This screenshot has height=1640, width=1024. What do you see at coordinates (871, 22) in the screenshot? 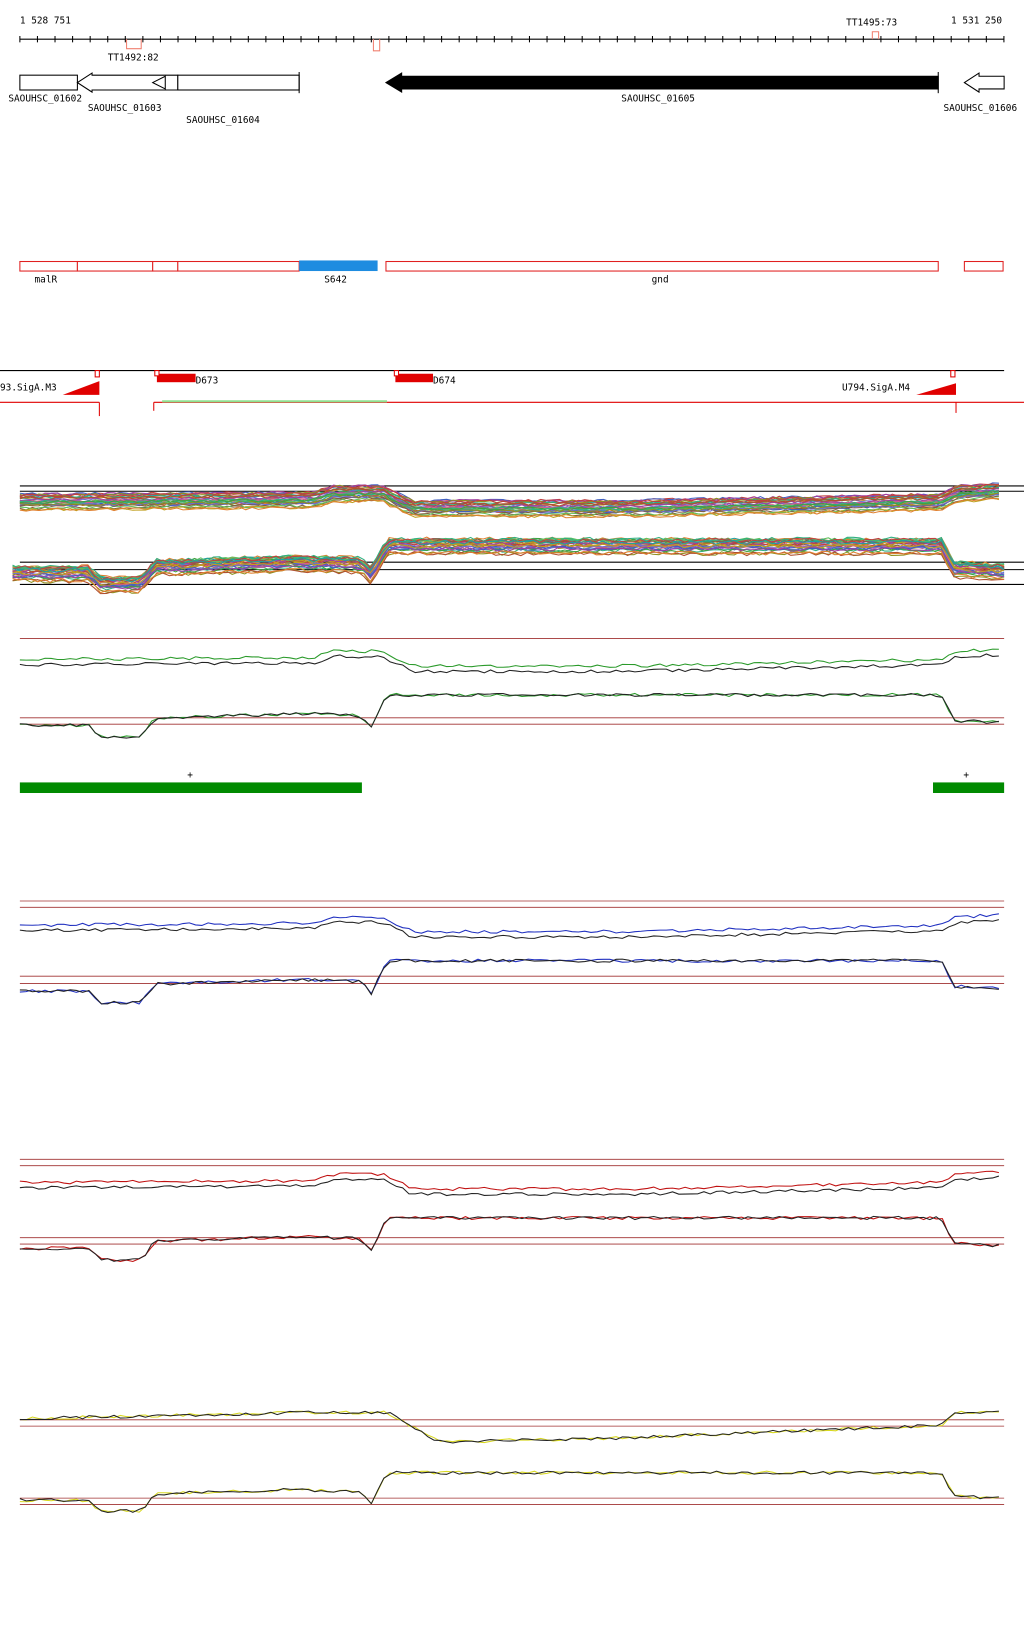
I see `terminator-label: TT1495:73` at bounding box center [871, 22].